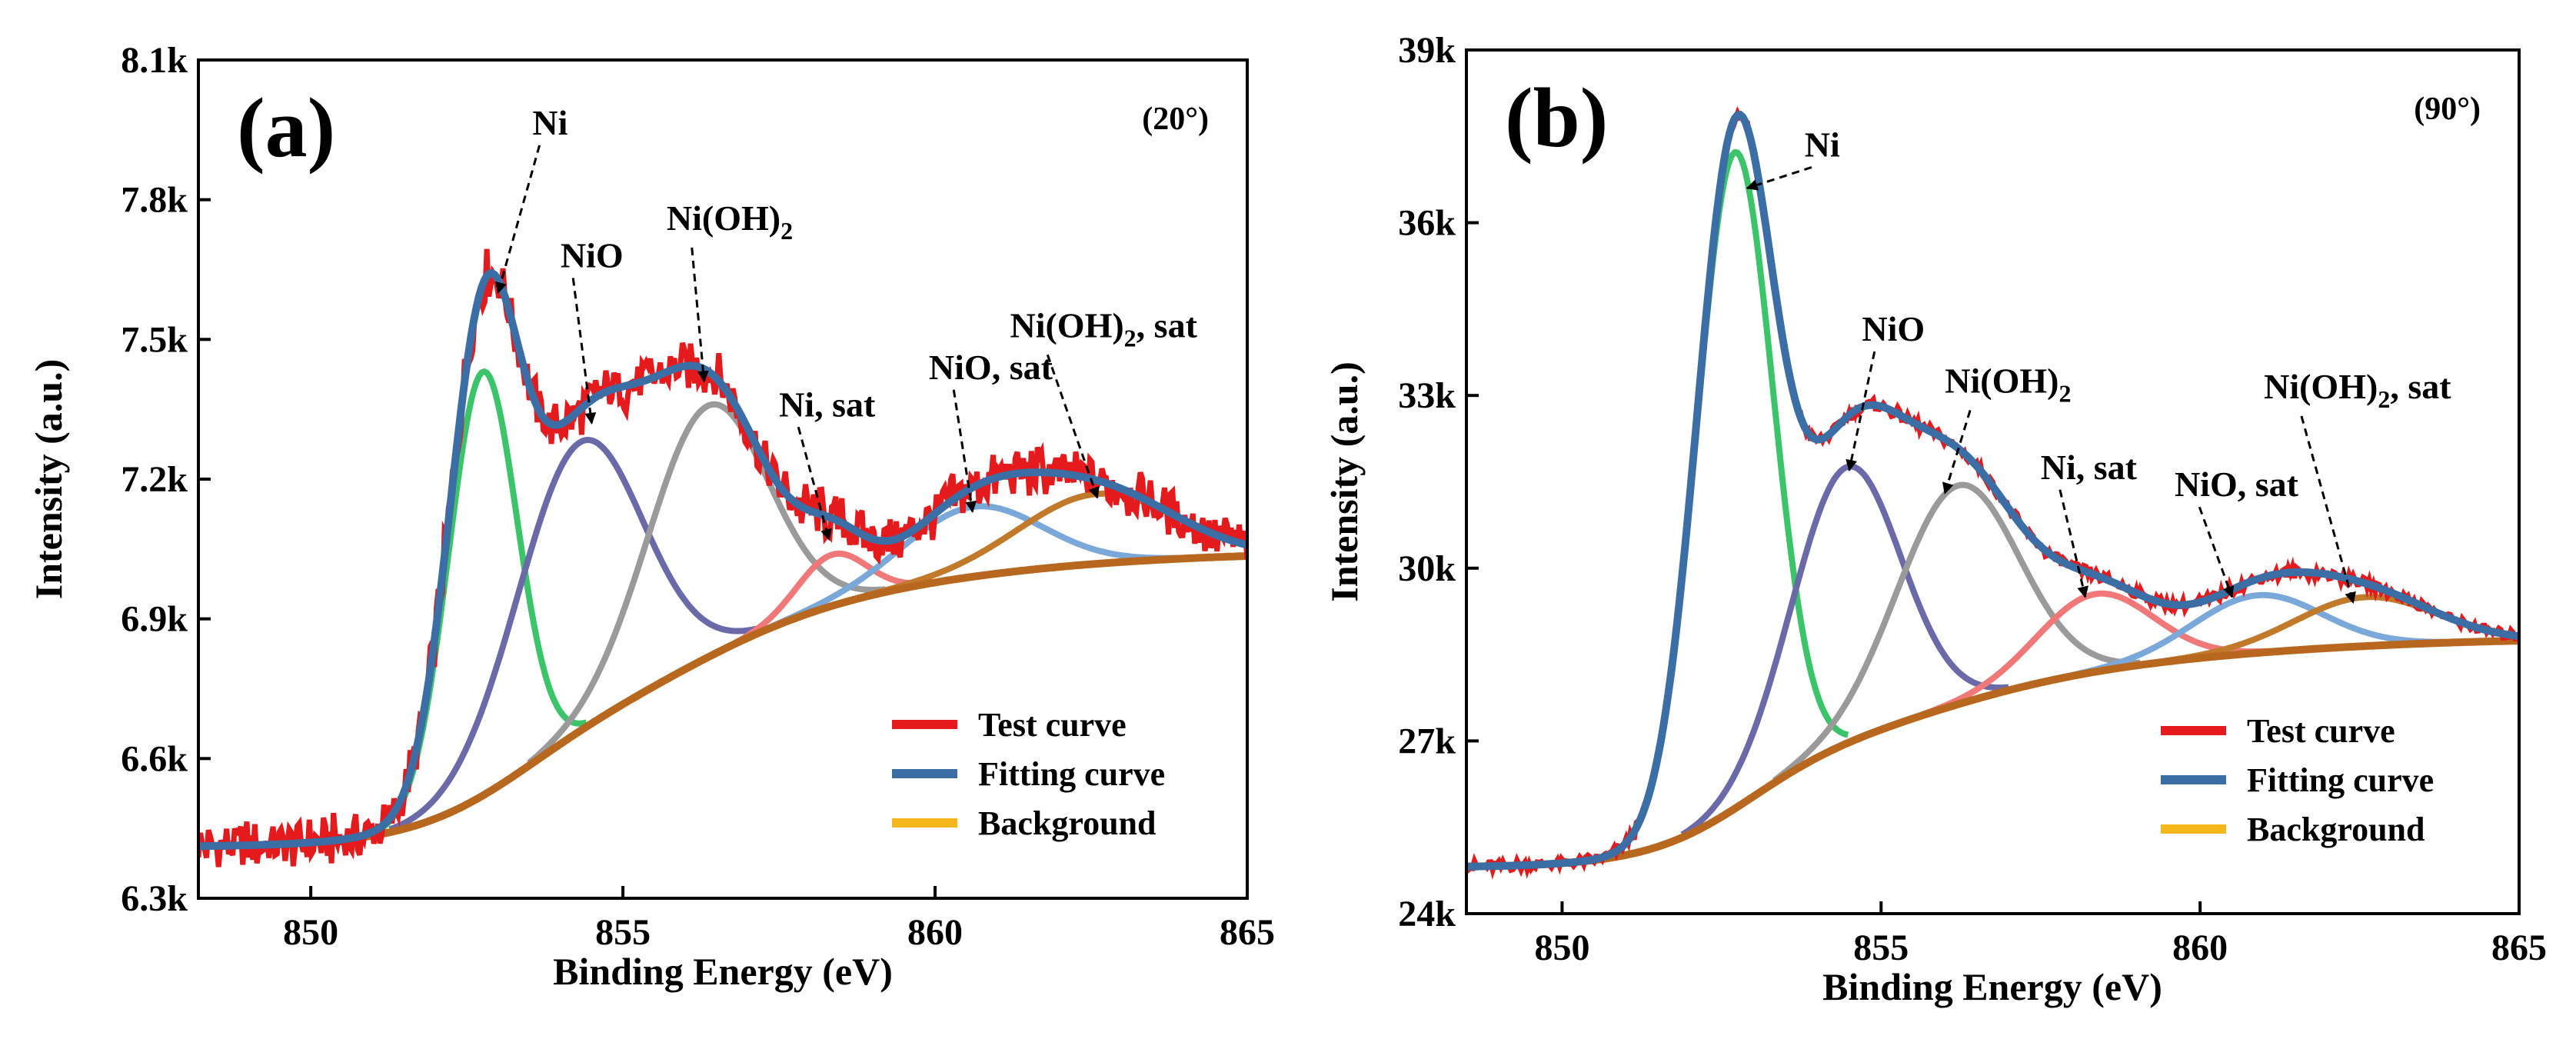 The width and height of the screenshot is (2576, 1049). What do you see at coordinates (154, 339) in the screenshot?
I see `y-tick-label: 7.5k` at bounding box center [154, 339].